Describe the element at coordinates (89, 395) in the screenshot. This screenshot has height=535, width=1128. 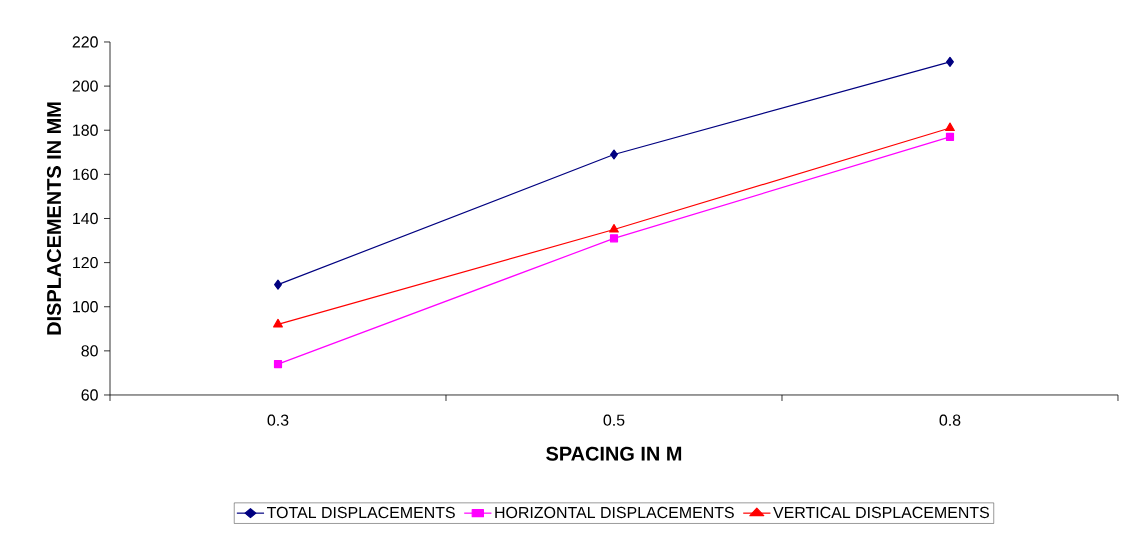
I see `y-tick-label: 60` at that location.